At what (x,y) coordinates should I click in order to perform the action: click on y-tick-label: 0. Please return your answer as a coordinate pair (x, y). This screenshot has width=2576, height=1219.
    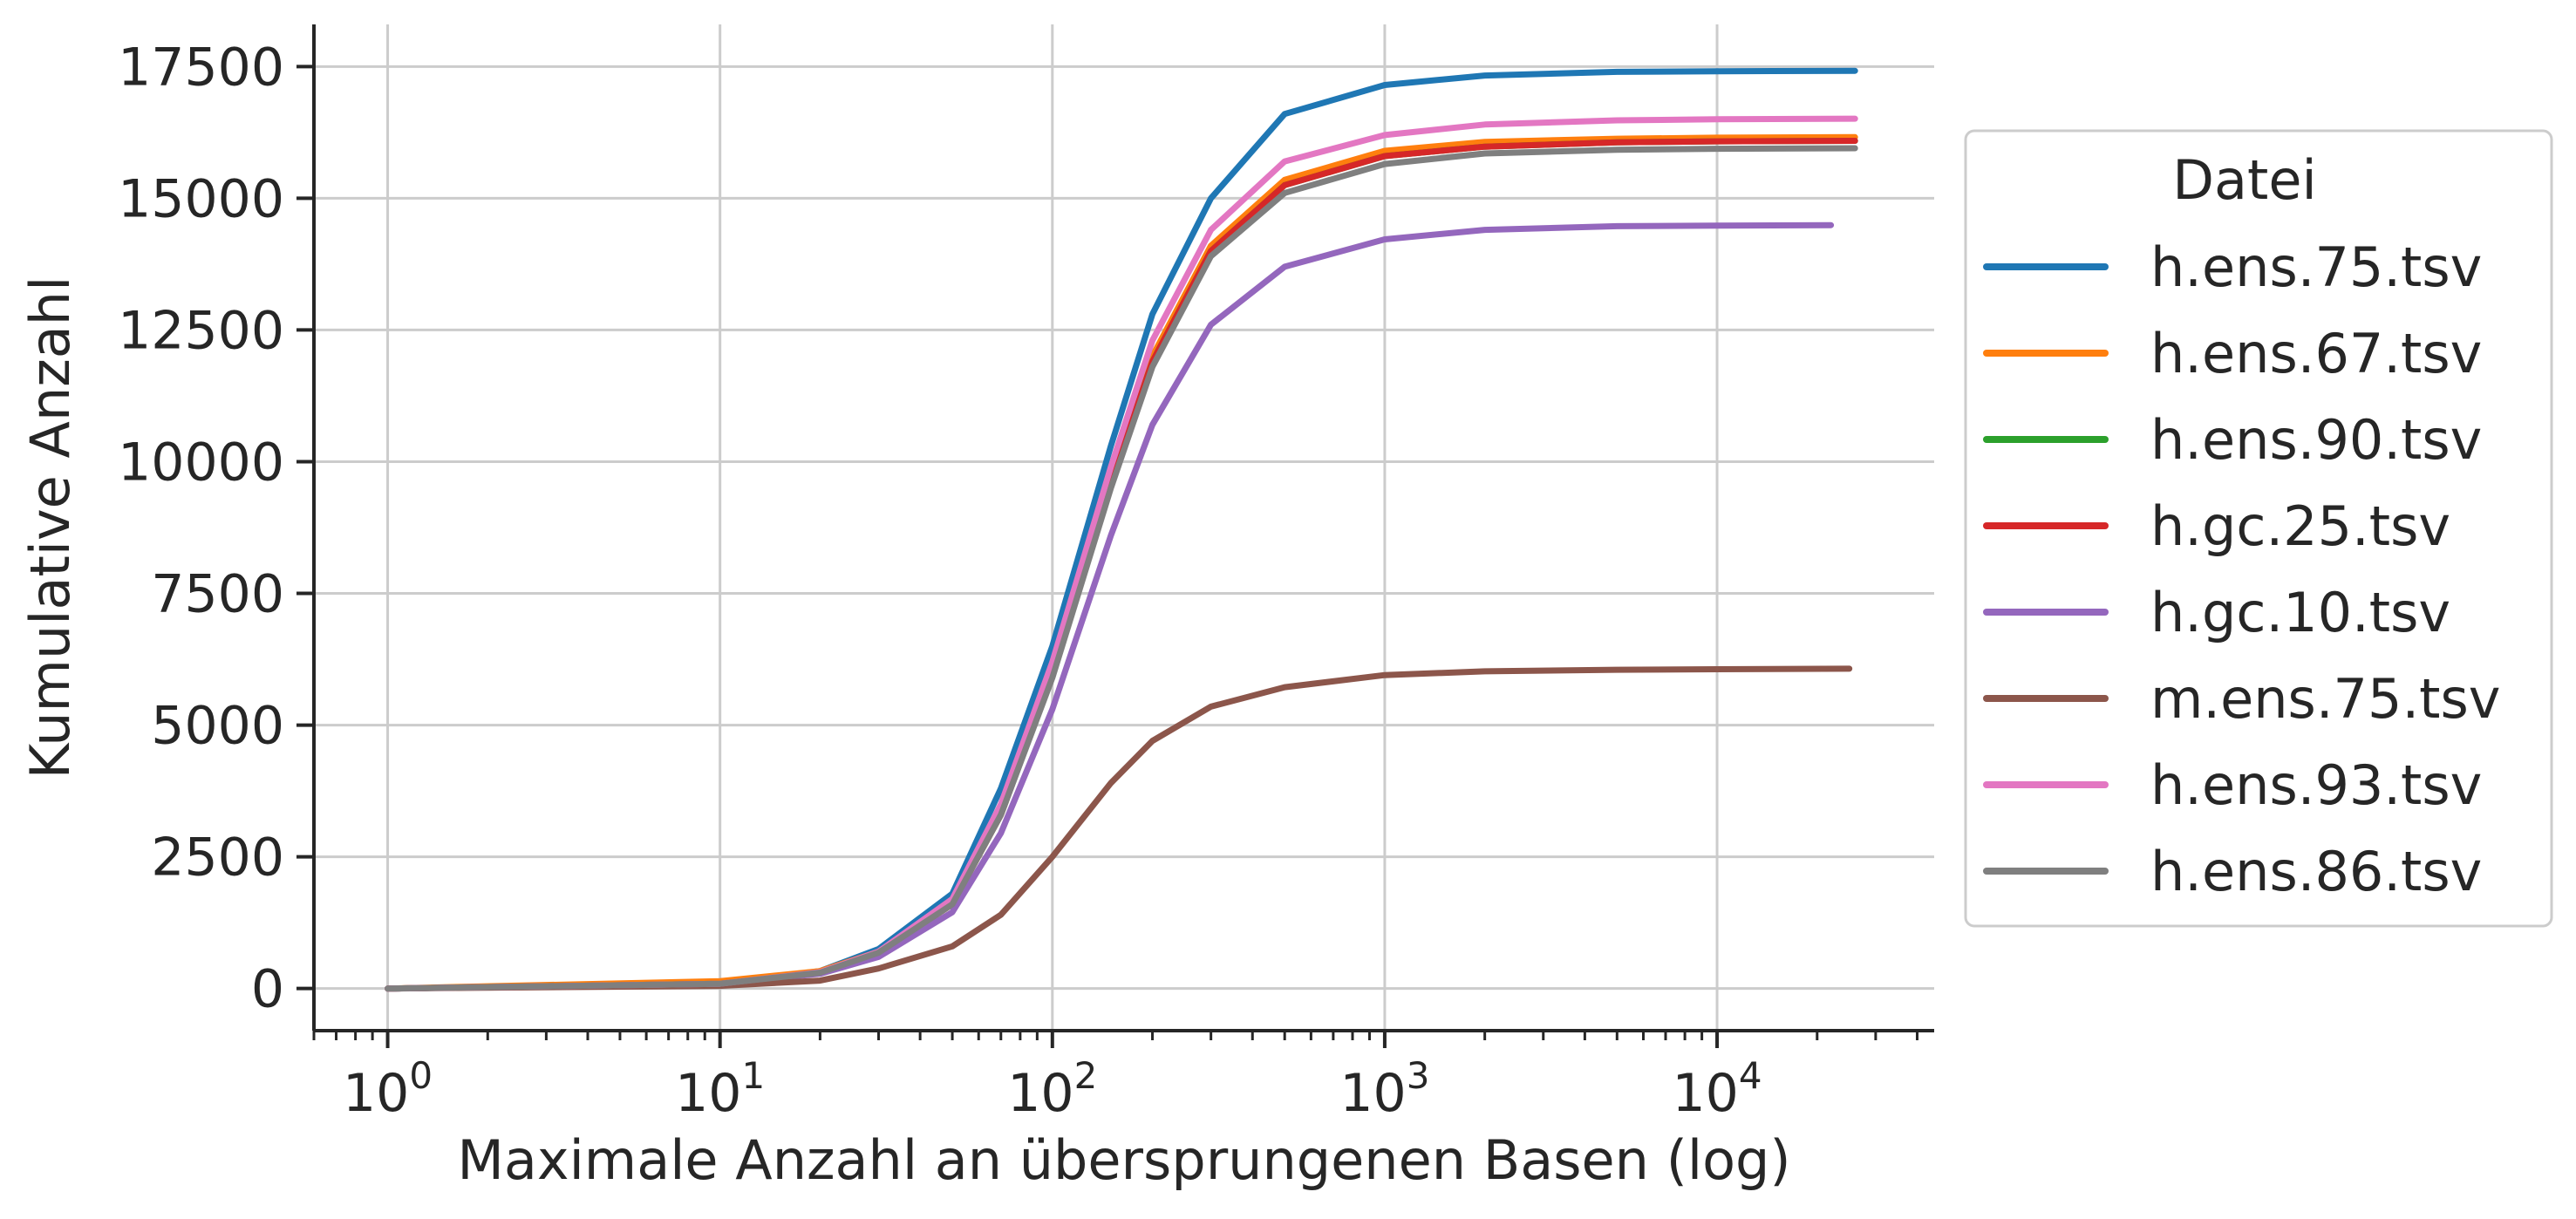
    Looking at the image, I should click on (267, 990).